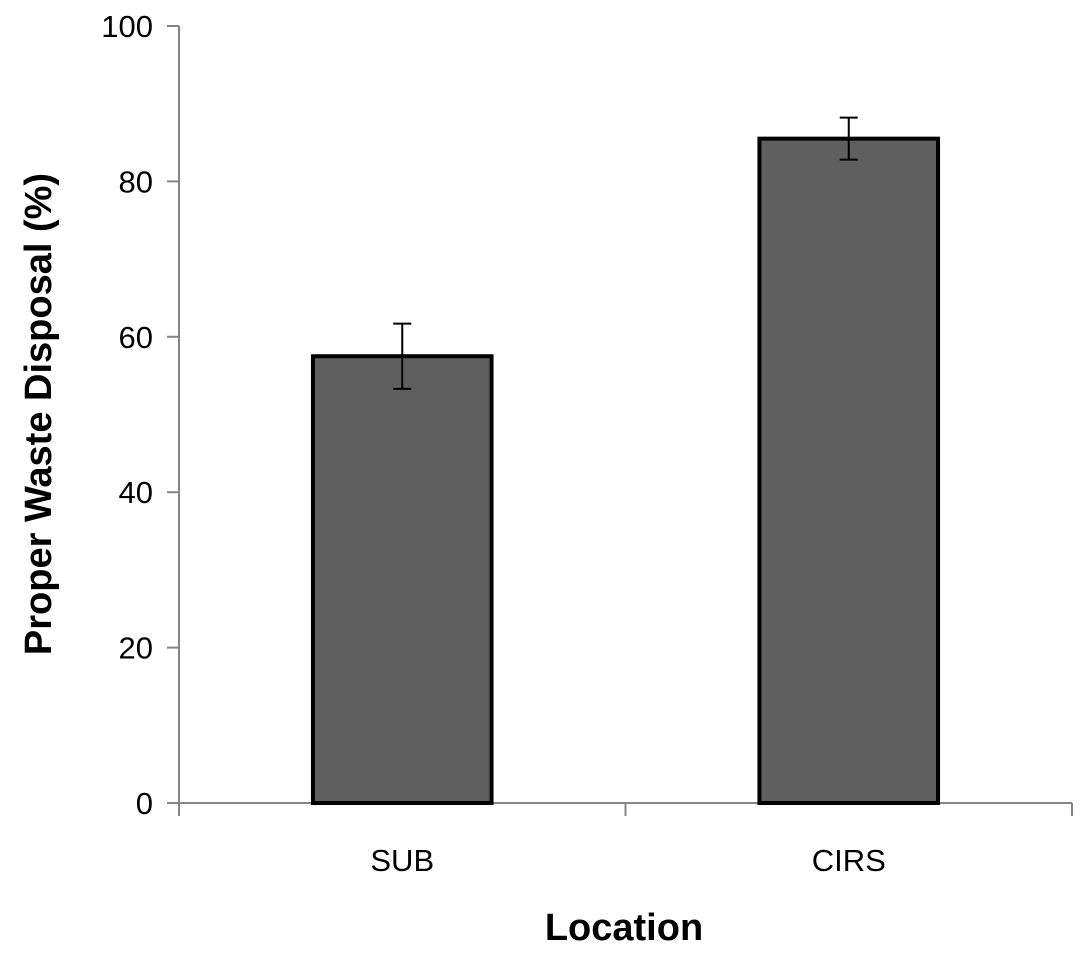 Image resolution: width=1085 pixels, height=958 pixels. What do you see at coordinates (624, 928) in the screenshot?
I see `x-axis-title: Location` at bounding box center [624, 928].